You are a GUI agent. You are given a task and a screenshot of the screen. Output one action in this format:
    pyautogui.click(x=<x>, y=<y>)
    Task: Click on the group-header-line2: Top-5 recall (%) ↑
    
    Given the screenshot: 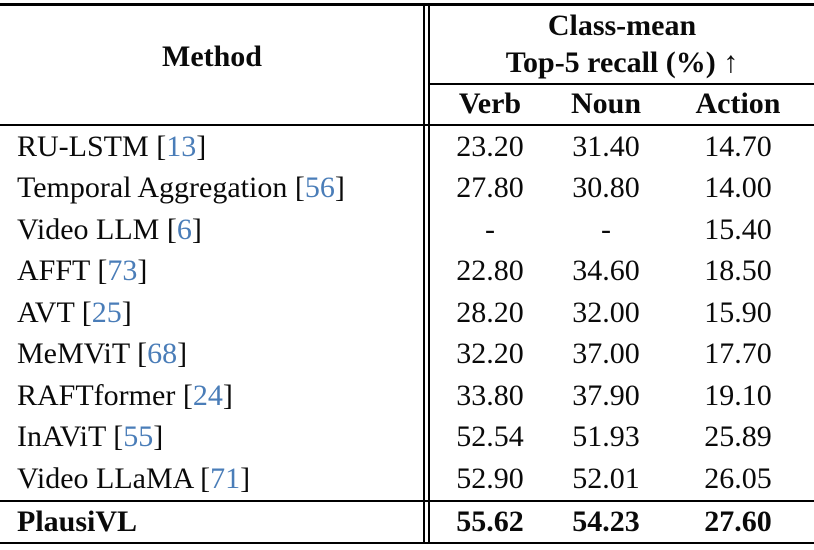 What is the action you would take?
    pyautogui.click(x=622, y=62)
    